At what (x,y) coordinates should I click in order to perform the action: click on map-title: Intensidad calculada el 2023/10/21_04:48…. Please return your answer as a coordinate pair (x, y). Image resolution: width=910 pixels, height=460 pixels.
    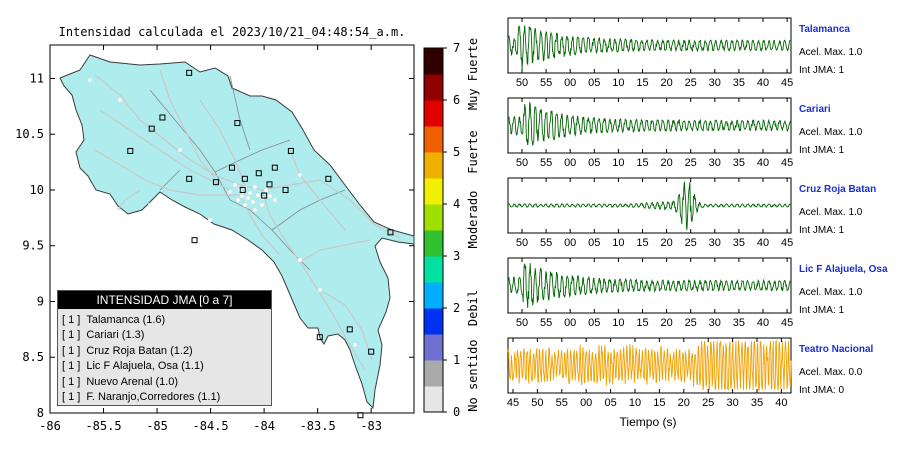
    Looking at the image, I should click on (232, 32).